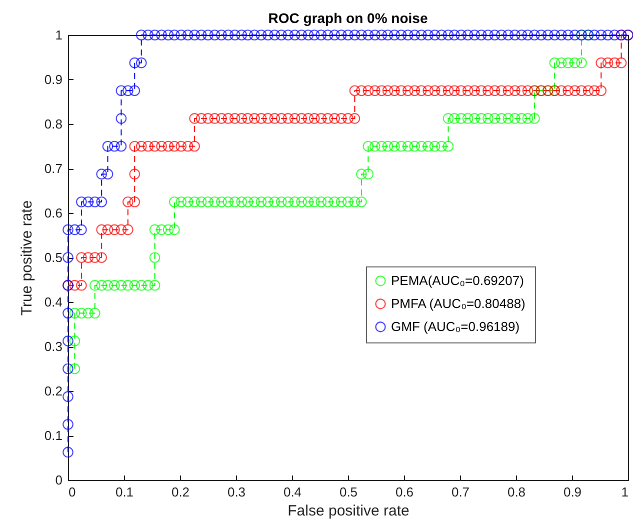  Describe the element at coordinates (53, 302) in the screenshot. I see `y-tick-label: 0.4` at that location.